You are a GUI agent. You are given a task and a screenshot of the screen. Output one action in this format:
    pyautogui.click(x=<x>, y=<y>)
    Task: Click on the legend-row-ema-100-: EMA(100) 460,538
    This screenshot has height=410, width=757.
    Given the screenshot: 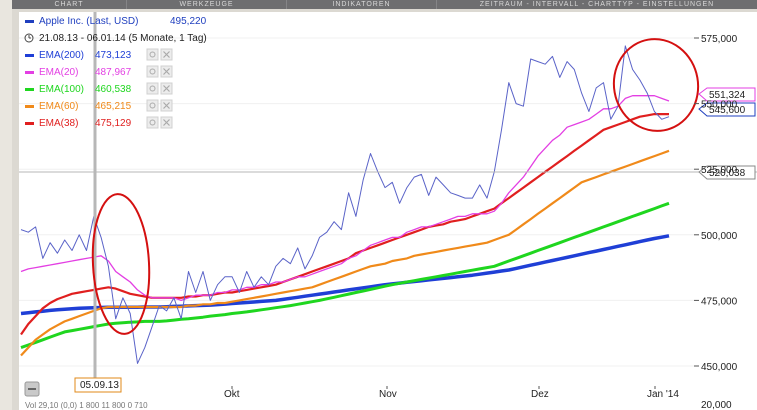 What is the action you would take?
    pyautogui.click(x=99, y=88)
    